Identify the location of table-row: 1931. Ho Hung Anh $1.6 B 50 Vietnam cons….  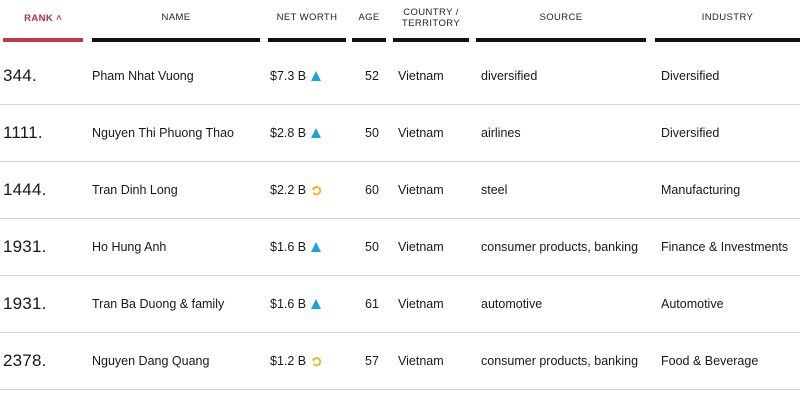
(400, 247).